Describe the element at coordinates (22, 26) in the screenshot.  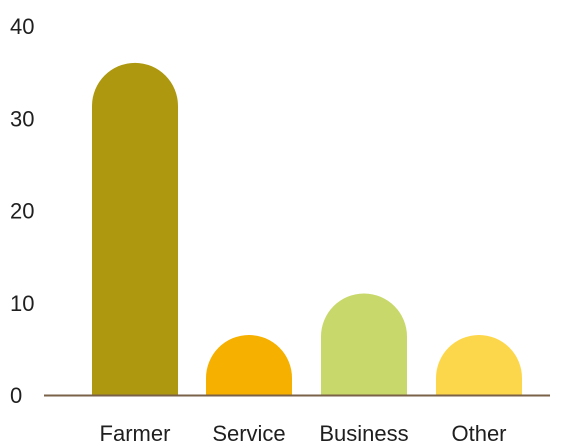
I see `y-tick-label: 40` at that location.